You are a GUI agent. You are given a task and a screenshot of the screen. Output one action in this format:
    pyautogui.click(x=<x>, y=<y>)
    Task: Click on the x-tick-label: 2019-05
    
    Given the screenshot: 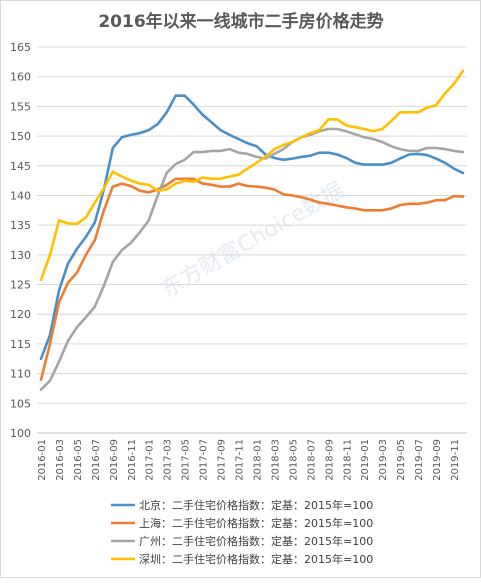 What is the action you would take?
    pyautogui.click(x=401, y=460)
    